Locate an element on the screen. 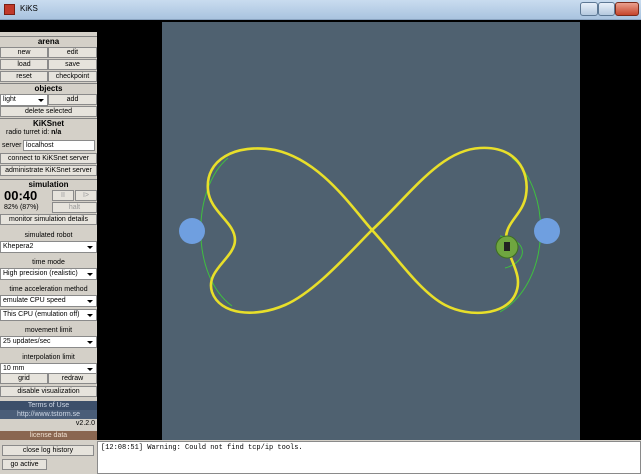 This screenshot has height=474, width=641. radio-label: radio turret id: n/a is located at coordinates (33, 132).